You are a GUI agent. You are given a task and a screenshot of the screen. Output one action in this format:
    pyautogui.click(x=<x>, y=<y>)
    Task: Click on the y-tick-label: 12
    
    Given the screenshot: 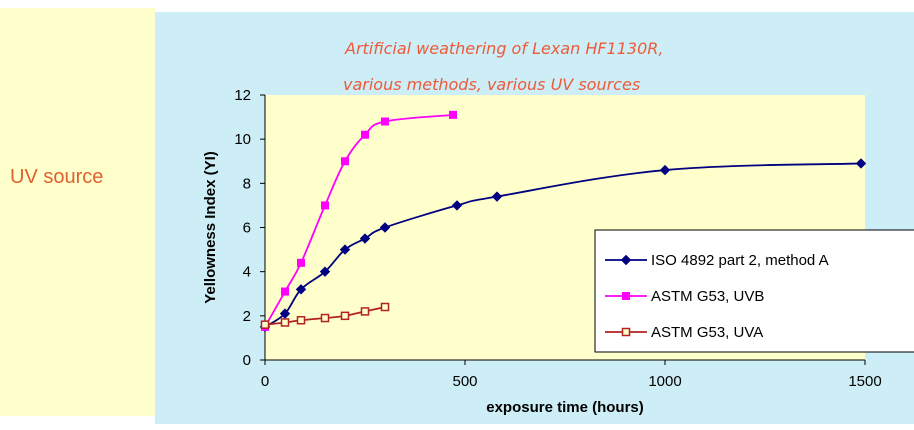 What is the action you would take?
    pyautogui.click(x=242, y=95)
    